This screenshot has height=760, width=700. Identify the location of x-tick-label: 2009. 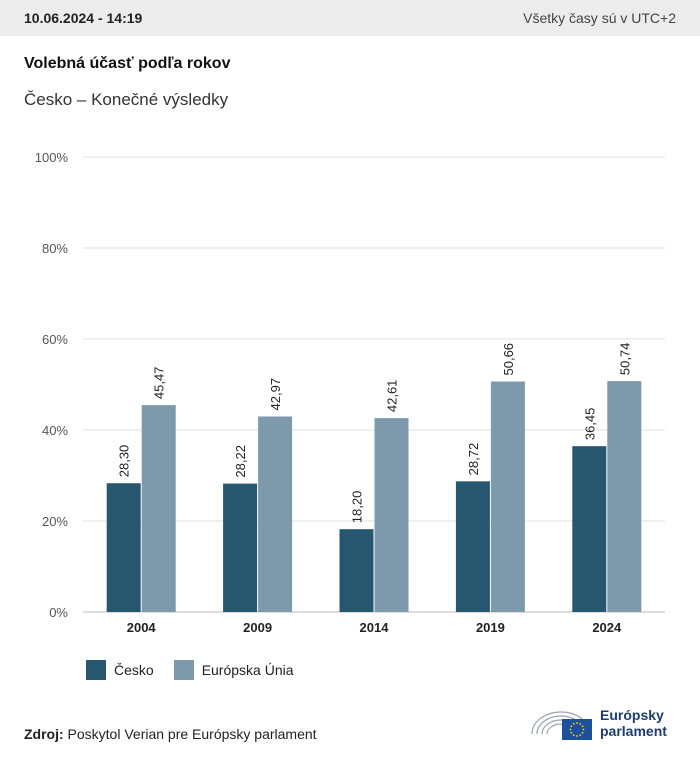
(257, 627).